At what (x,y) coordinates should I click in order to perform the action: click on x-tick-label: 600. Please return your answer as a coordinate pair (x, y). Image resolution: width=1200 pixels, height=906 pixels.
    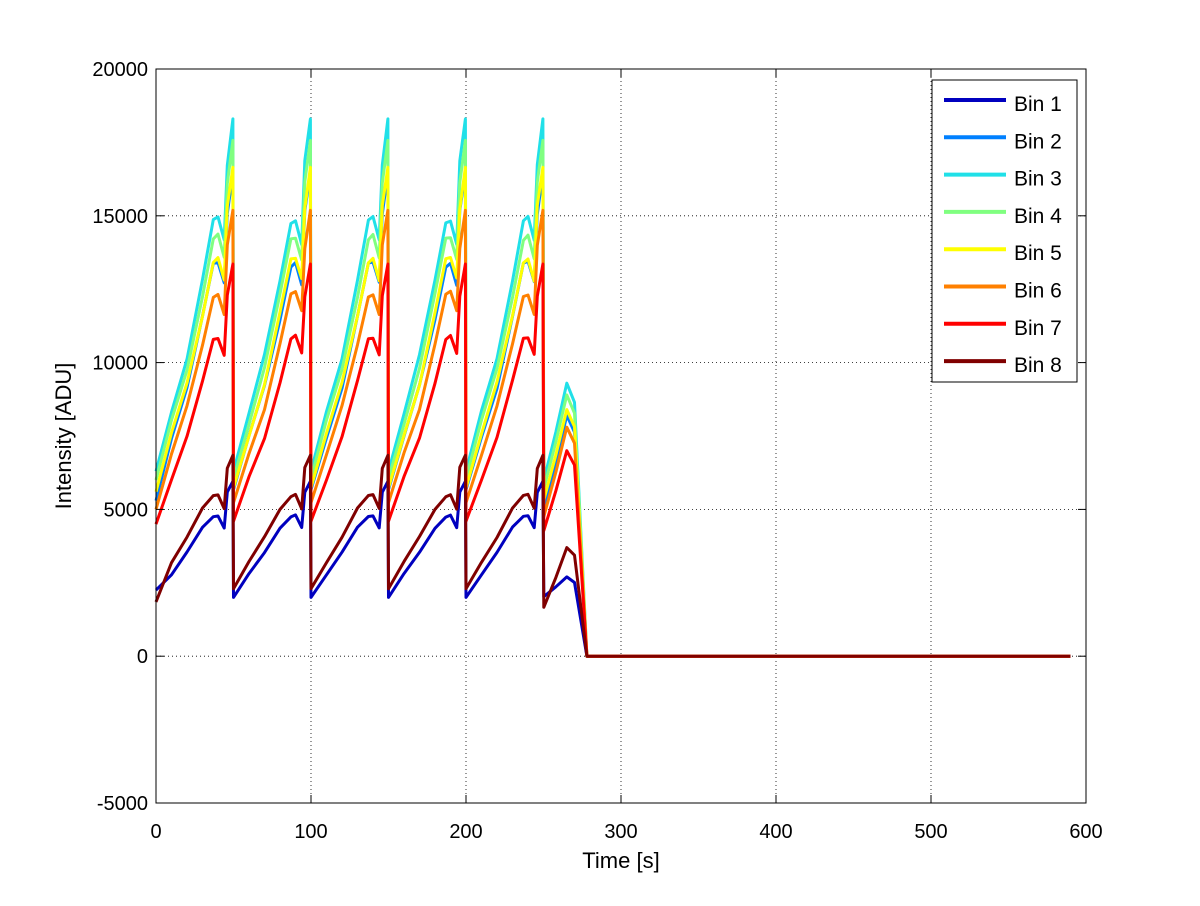
    Looking at the image, I should click on (1085, 832).